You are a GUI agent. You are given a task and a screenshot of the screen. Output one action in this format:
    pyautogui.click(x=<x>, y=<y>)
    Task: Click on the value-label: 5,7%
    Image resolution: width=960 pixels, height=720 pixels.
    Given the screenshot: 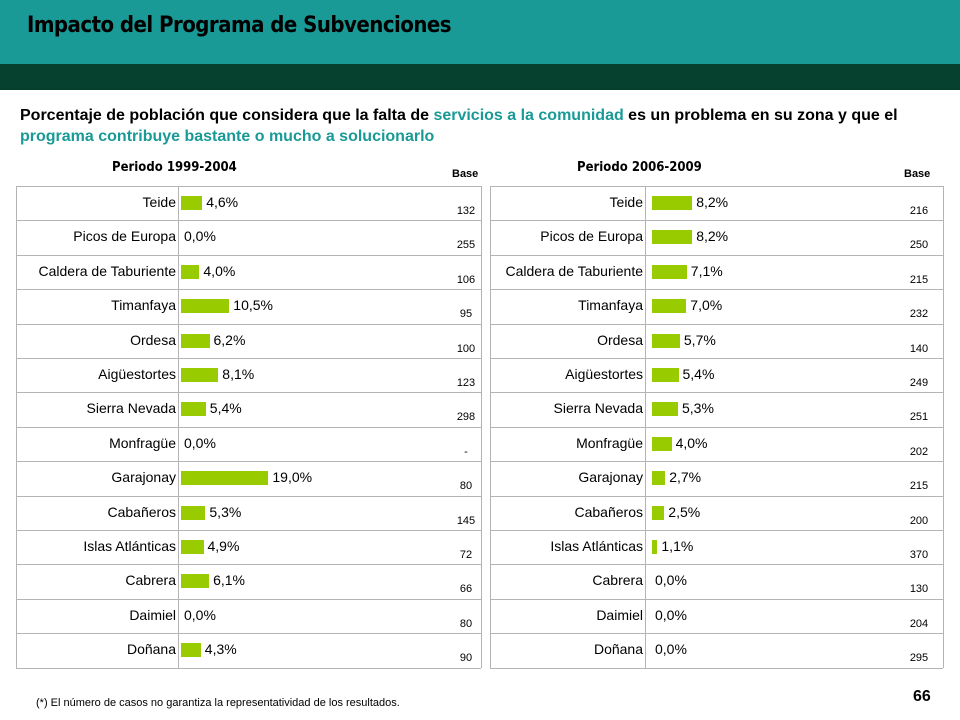 What is the action you would take?
    pyautogui.click(x=699, y=339)
    